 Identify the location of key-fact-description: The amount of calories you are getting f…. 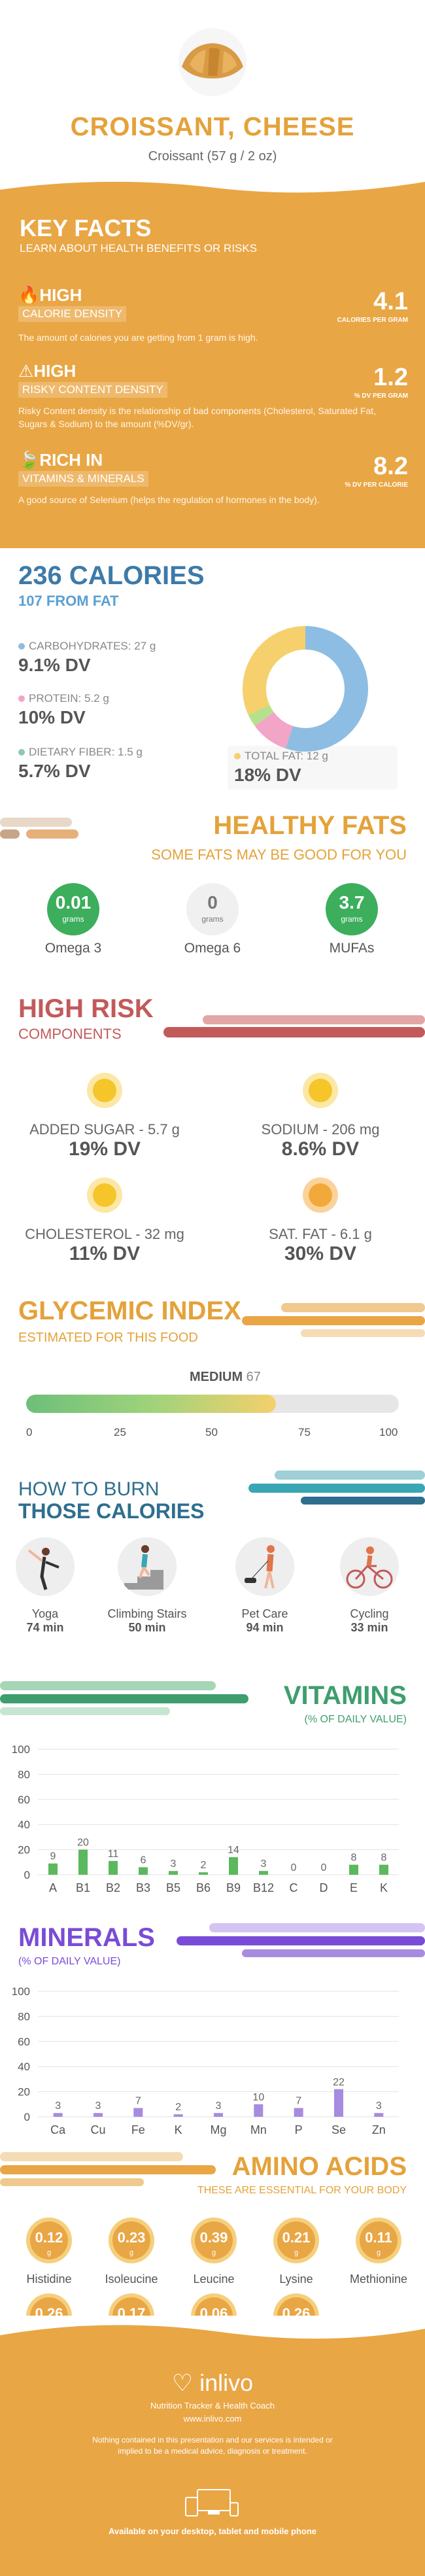
(138, 337).